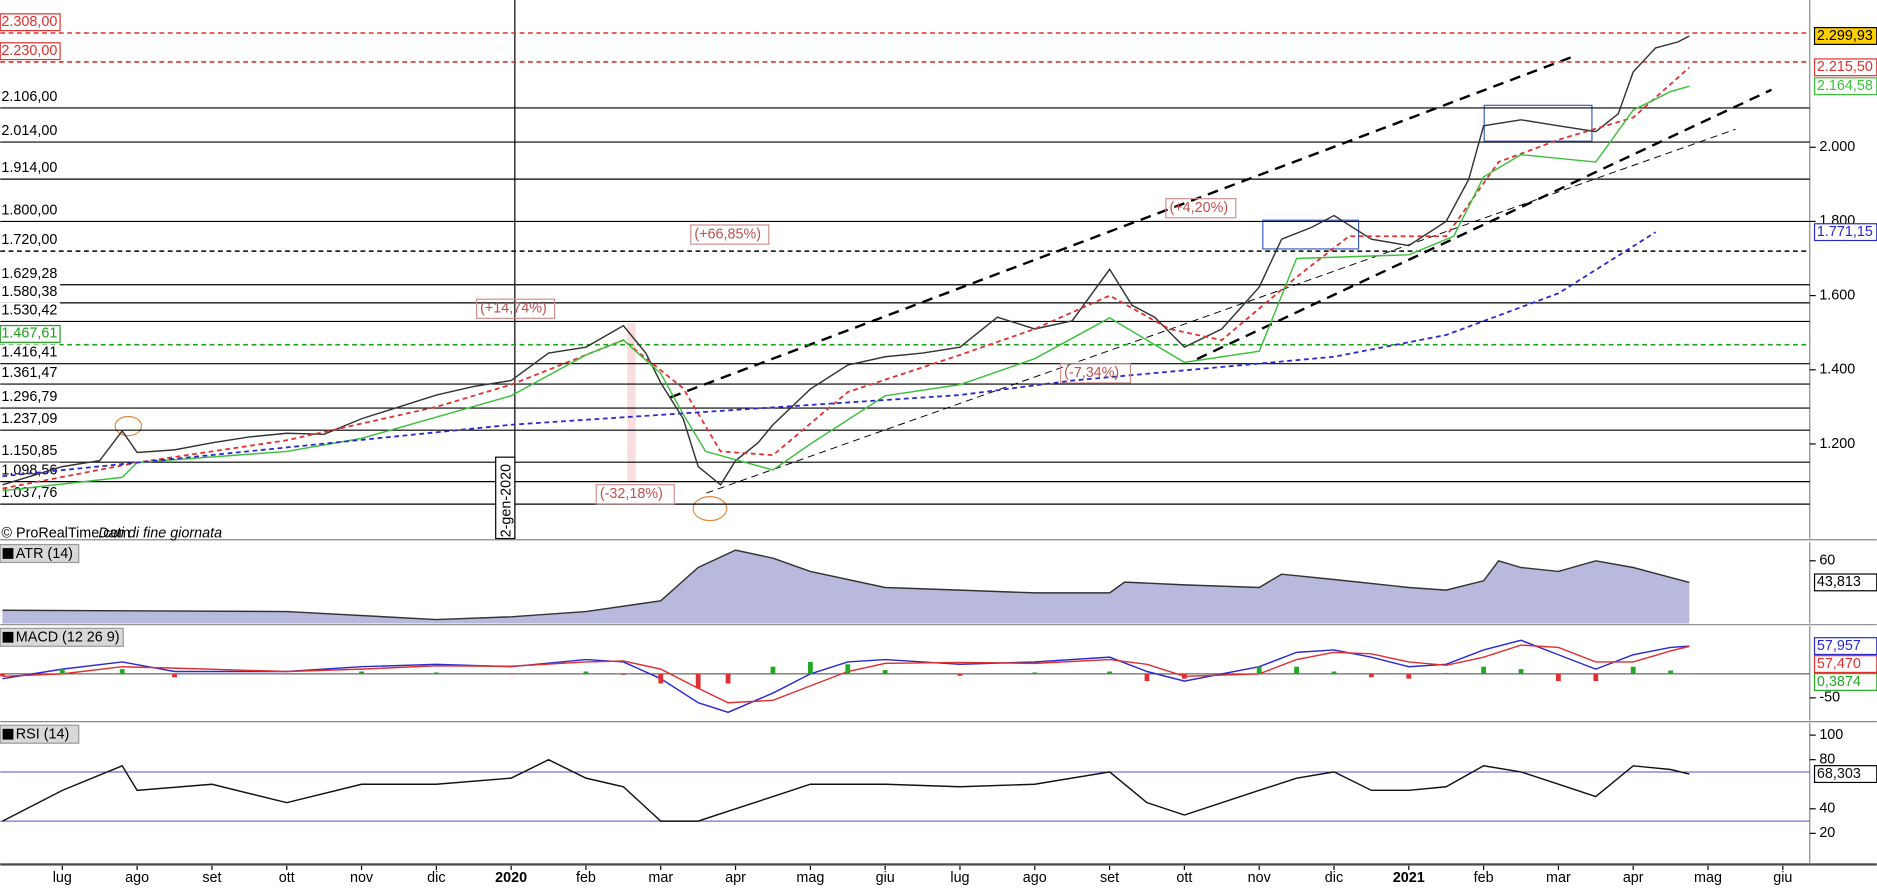  What do you see at coordinates (1198, 208) in the screenshot?
I see `annotation: (+4,20%)` at bounding box center [1198, 208].